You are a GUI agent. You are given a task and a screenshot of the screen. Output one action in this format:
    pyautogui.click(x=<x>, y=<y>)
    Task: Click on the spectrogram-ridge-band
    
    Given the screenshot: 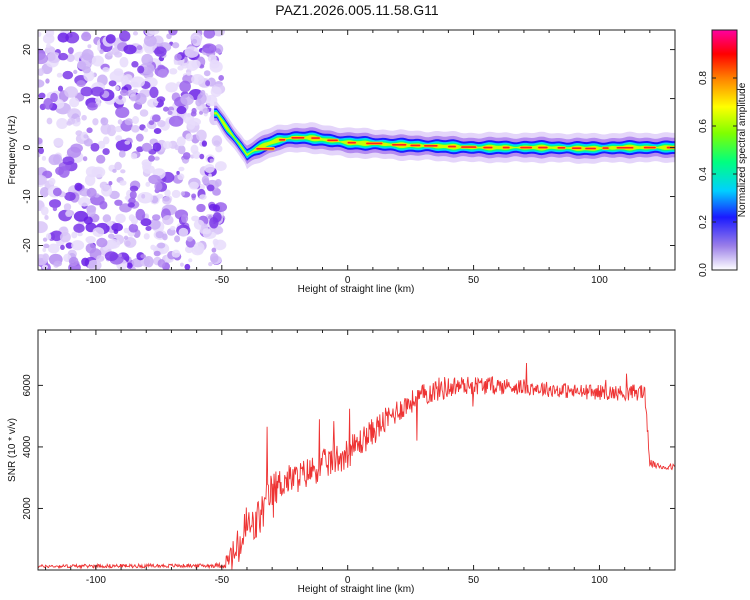 What is the action you would take?
    pyautogui.click(x=444, y=134)
    